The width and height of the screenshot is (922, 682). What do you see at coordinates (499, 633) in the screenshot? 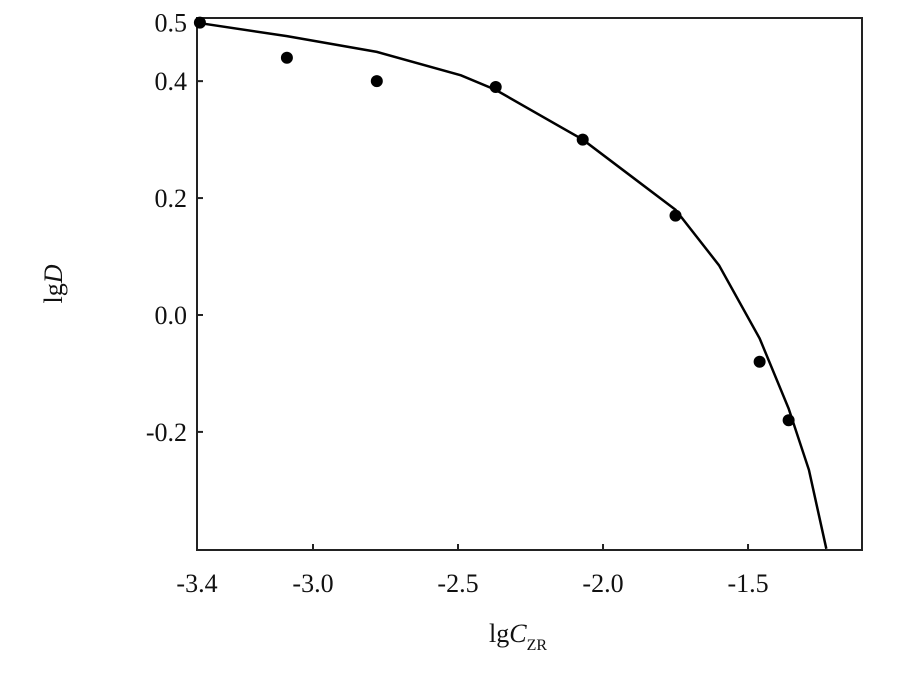
I see `x-label-part: lg` at bounding box center [499, 633].